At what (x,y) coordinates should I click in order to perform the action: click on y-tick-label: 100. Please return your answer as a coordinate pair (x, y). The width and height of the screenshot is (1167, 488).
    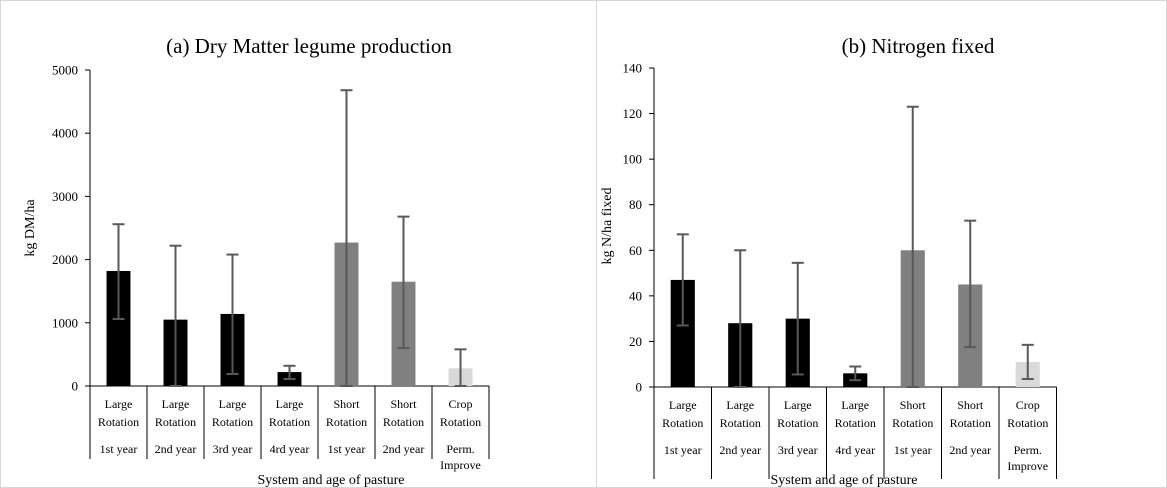
    Looking at the image, I should click on (633, 159).